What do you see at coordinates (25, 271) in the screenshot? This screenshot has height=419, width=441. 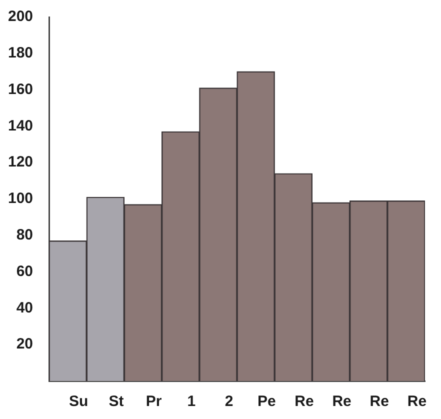 I see `y-tick-label: 60` at bounding box center [25, 271].